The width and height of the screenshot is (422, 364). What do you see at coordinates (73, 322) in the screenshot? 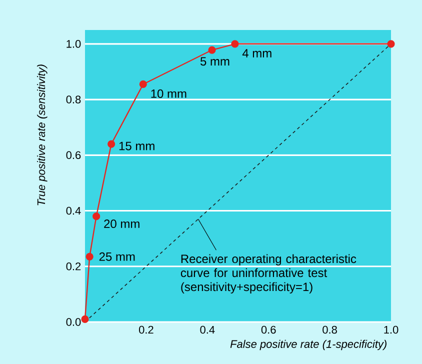
I see `y-tick-label: 0.0` at bounding box center [73, 322].